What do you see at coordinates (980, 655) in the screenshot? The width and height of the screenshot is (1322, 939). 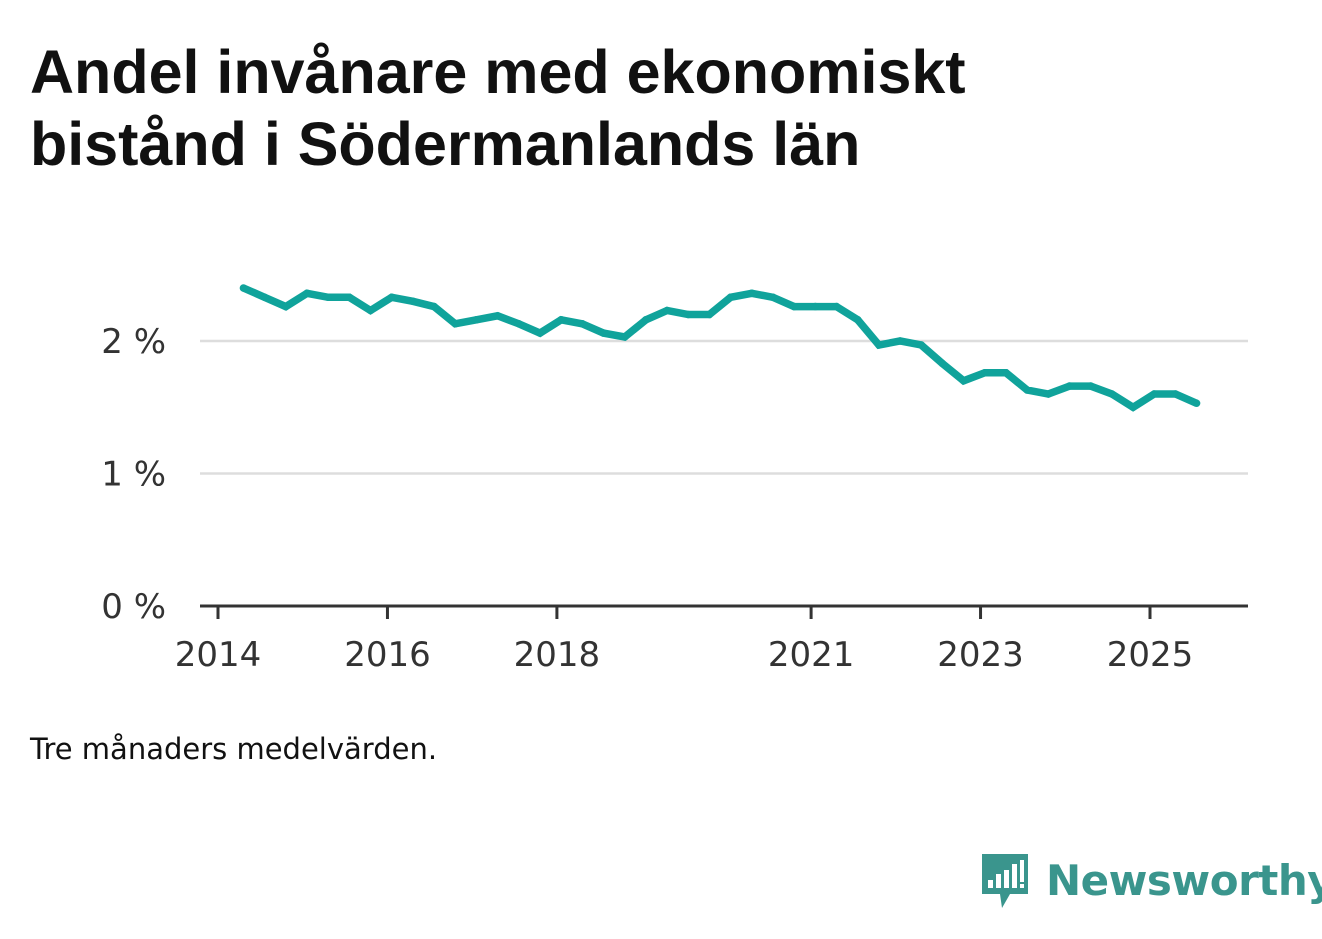 I see `x-tick-label: 2023` at bounding box center [980, 655].